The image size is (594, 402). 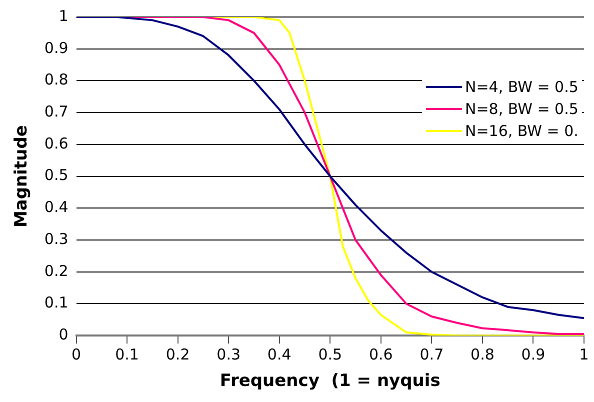 What do you see at coordinates (521, 109) in the screenshot?
I see `legend-label: N=8, BW = 0.5` at bounding box center [521, 109].